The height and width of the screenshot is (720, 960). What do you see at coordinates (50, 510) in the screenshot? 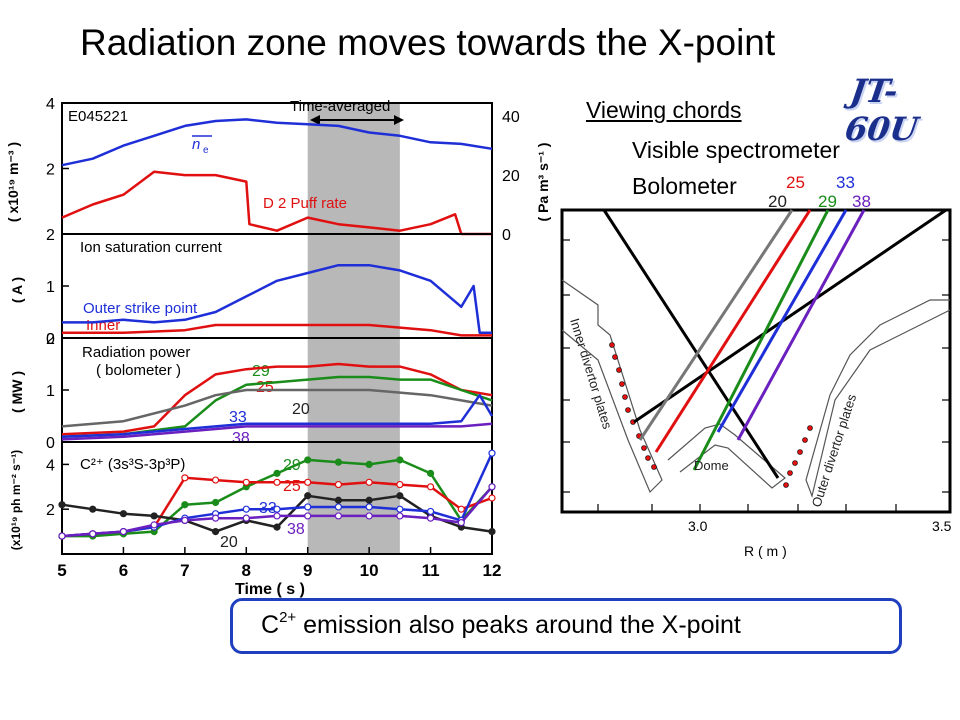
I see `ytick-label-c2_emission-0: 2` at bounding box center [50, 510].